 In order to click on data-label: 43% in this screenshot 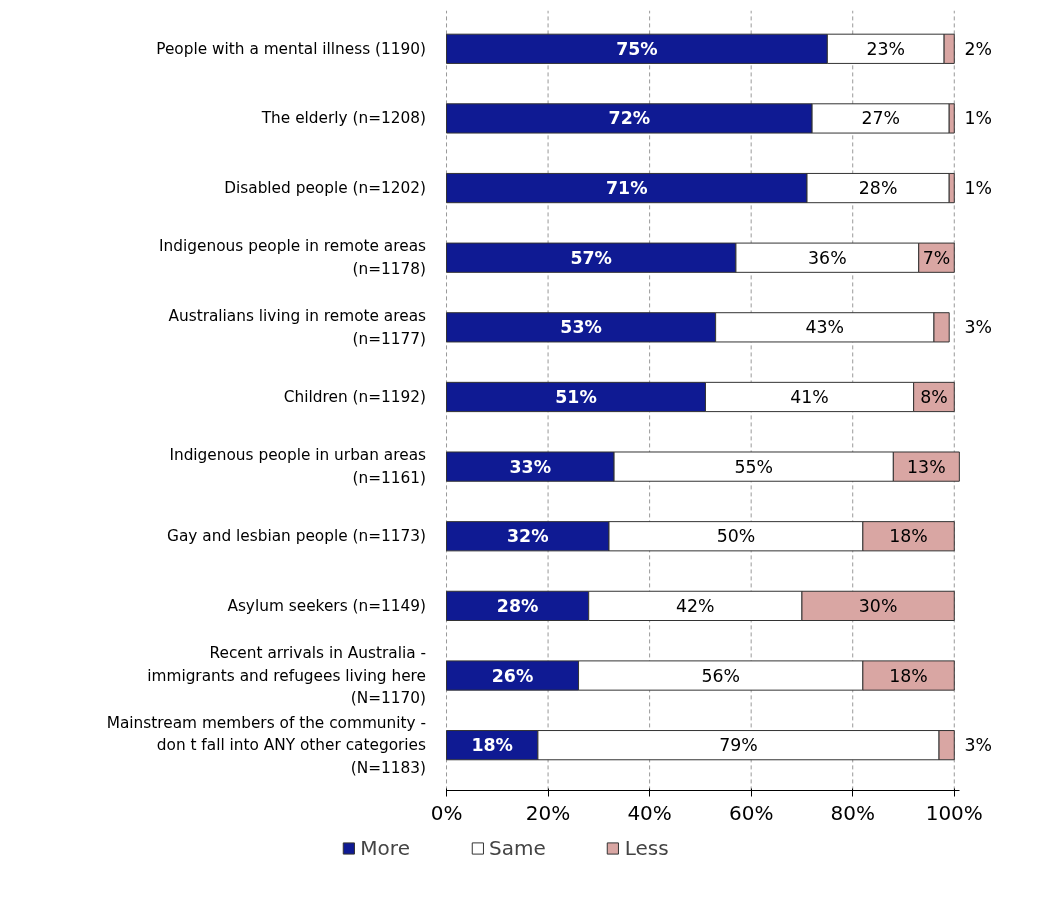, I will do `click(825, 327)`.